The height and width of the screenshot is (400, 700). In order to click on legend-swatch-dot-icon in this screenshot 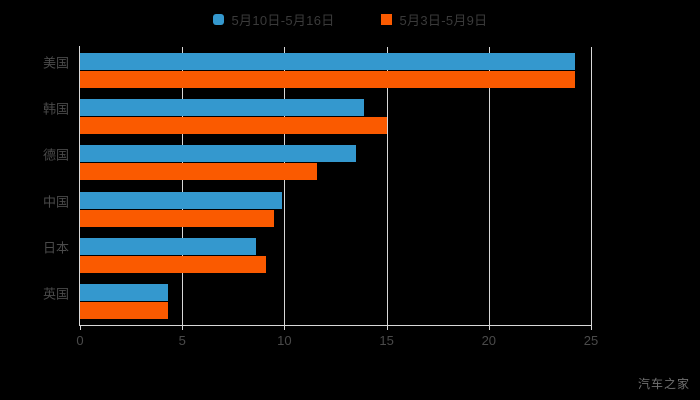, I will do `click(218, 19)`.